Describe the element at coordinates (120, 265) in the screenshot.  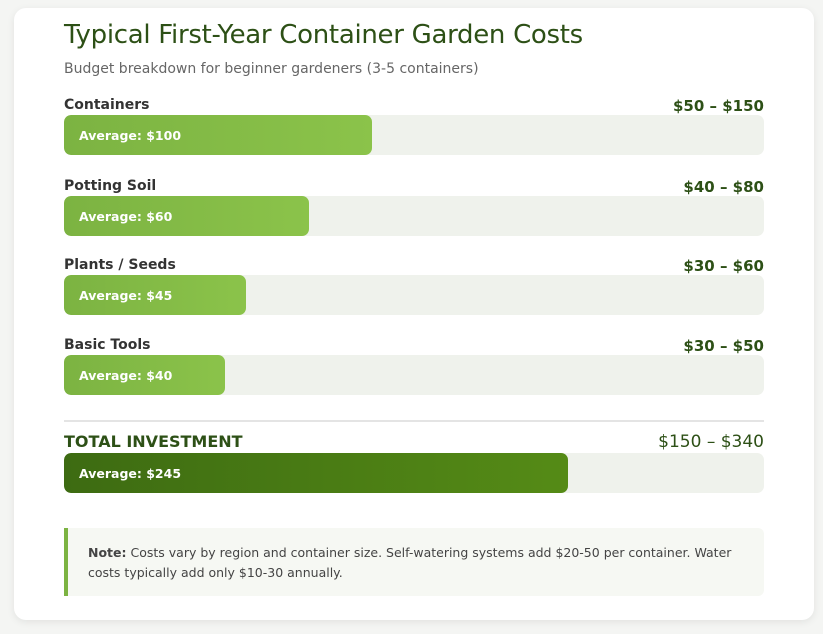
I see `category-label: Plants / Seeds` at that location.